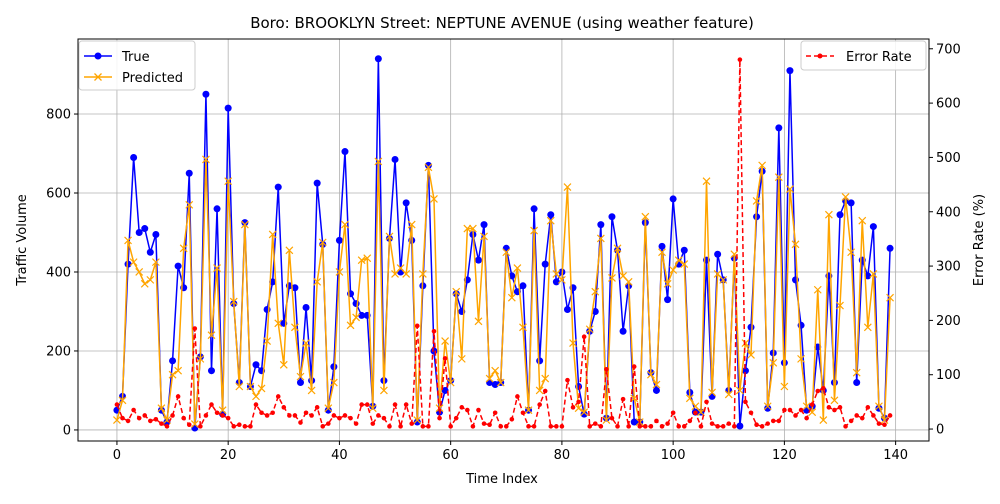 This screenshot has height=504, width=1000. I want to click on x-tick-label: 120, so click(784, 455).